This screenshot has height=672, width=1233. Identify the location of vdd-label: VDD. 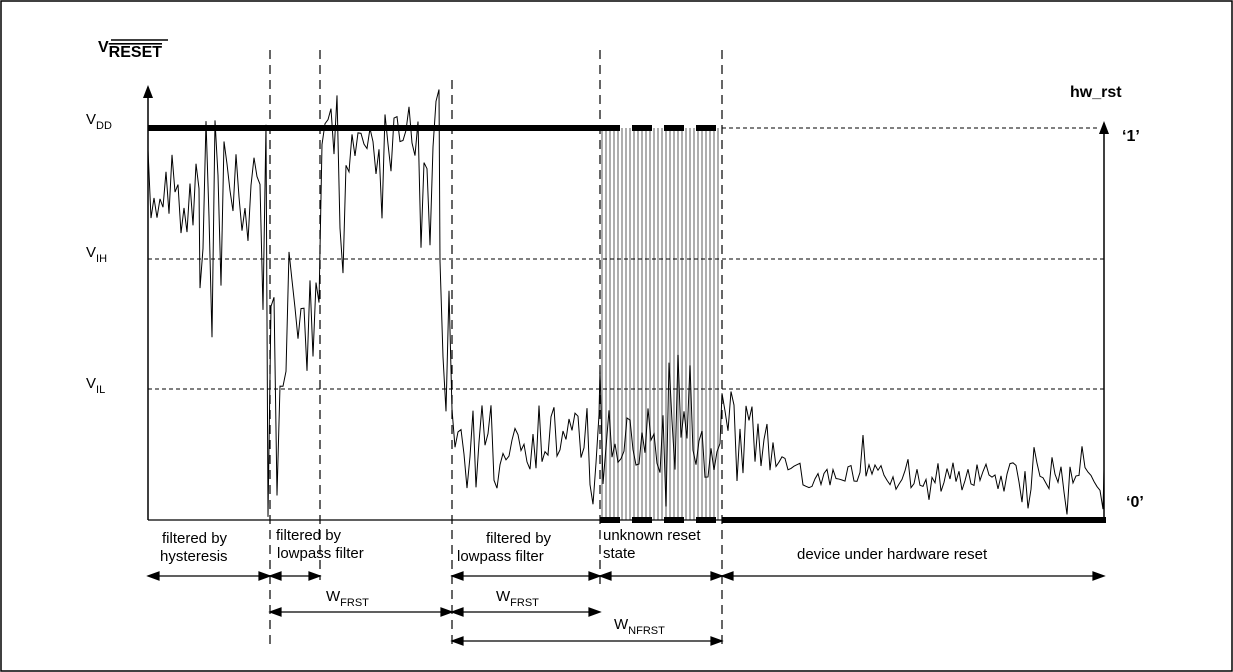
(99, 121).